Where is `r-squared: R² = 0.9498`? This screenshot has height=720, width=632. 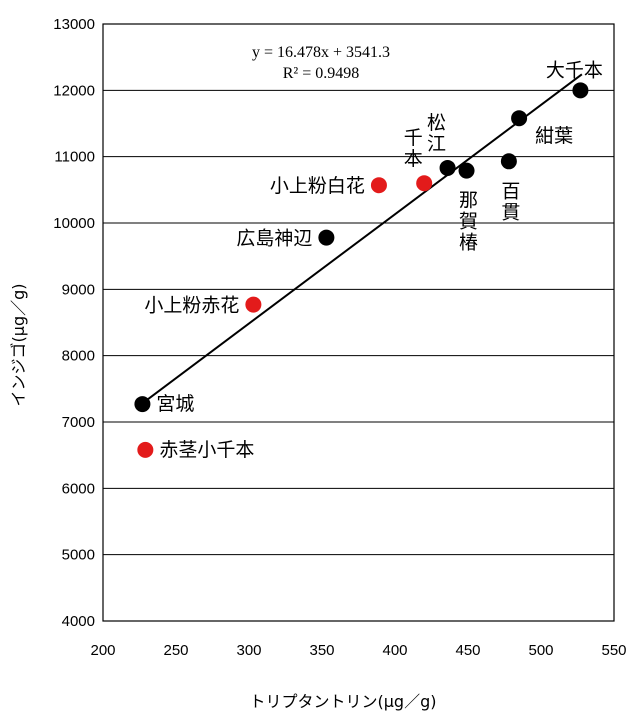
r-squared: R² = 0.9498 is located at coordinates (321, 73).